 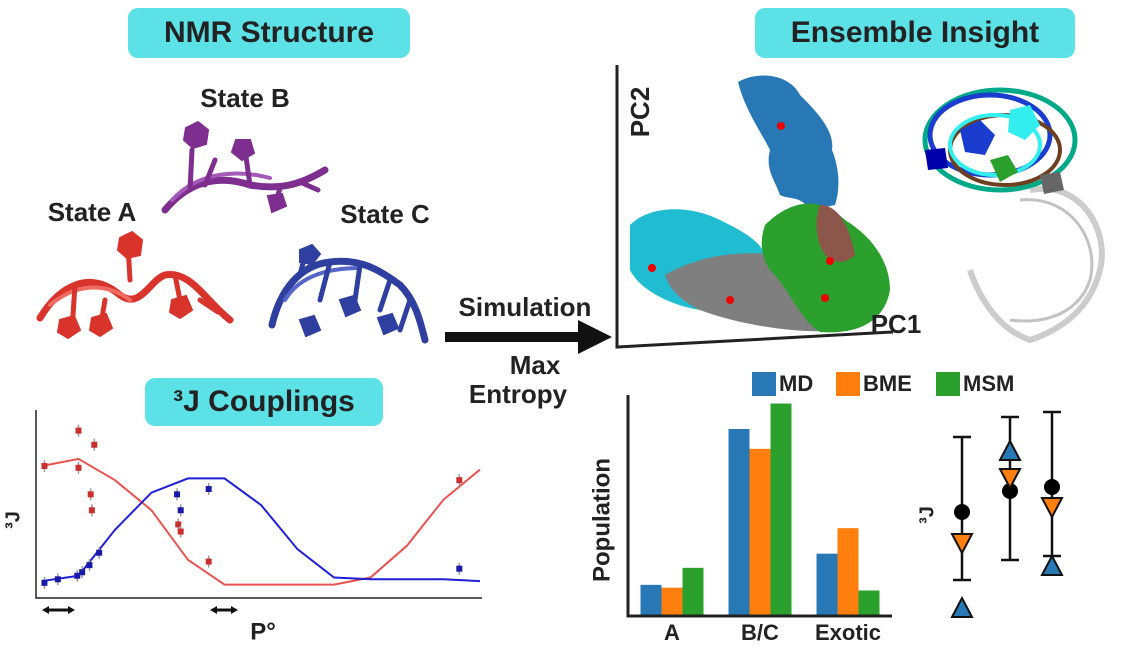 I want to click on molecule-state-b, so click(x=245, y=167).